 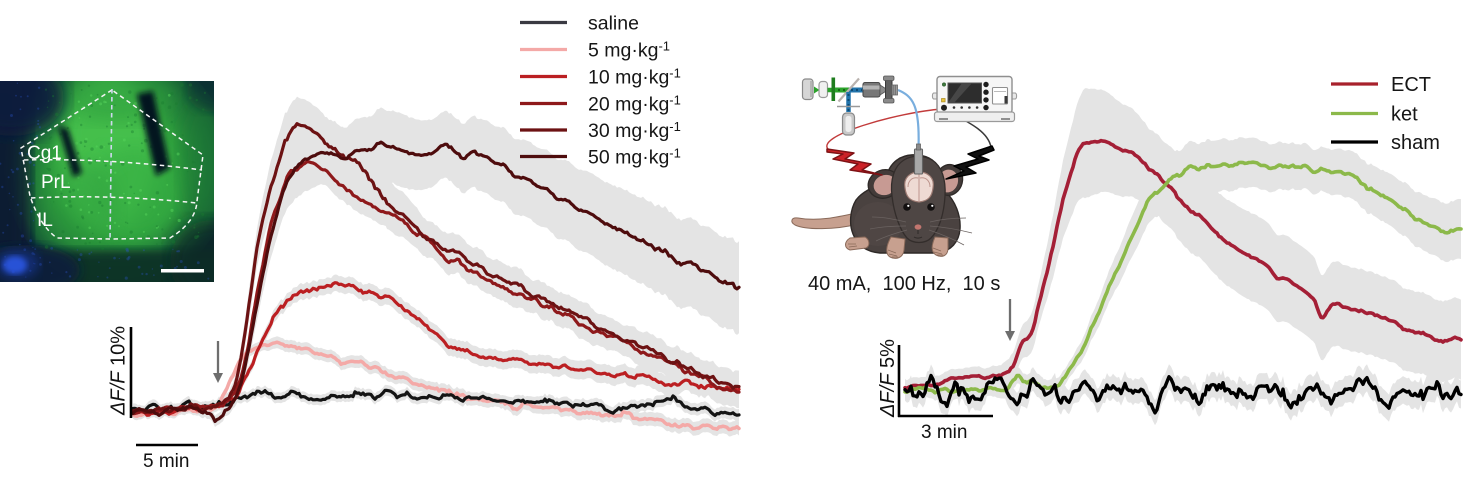 What do you see at coordinates (944, 432) in the screenshot?
I see `svg-text: 3 min` at bounding box center [944, 432].